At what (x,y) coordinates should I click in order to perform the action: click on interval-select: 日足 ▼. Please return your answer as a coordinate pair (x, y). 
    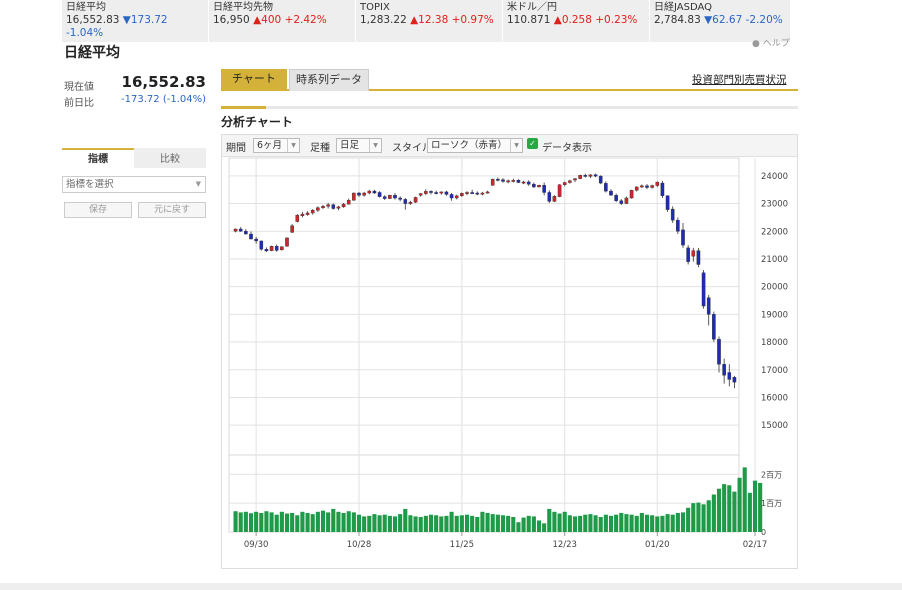
    Looking at the image, I should click on (359, 145).